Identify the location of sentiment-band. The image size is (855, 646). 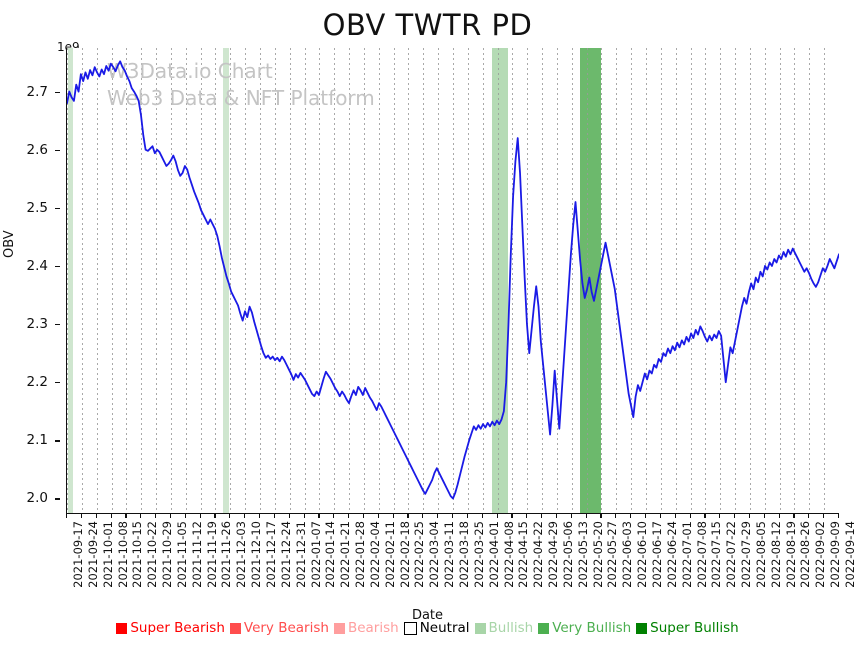
(226, 280).